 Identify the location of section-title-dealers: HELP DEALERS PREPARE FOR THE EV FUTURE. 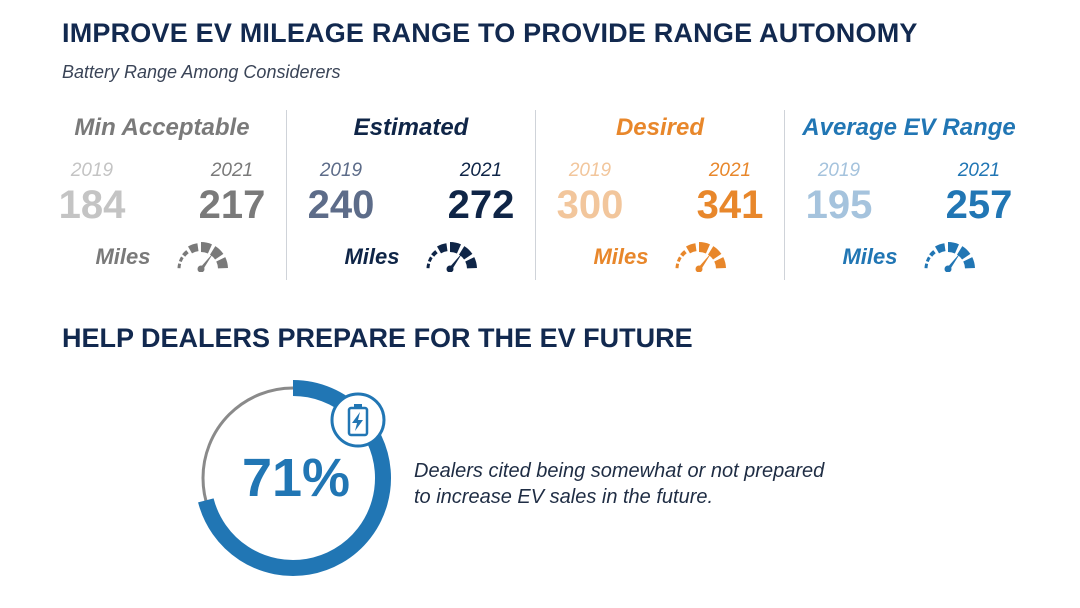
(377, 338).